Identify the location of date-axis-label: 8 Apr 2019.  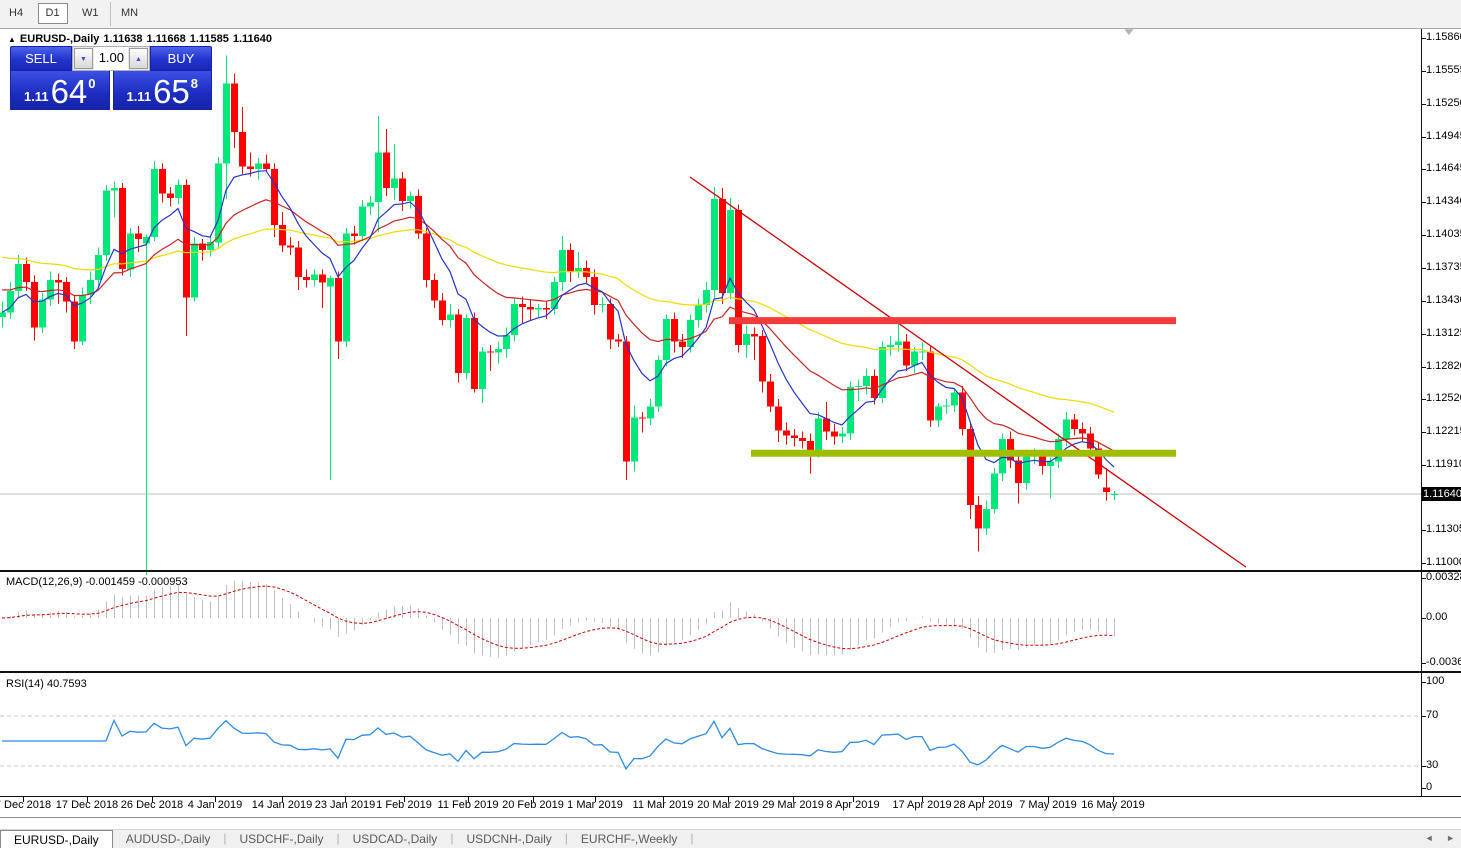
(853, 805).